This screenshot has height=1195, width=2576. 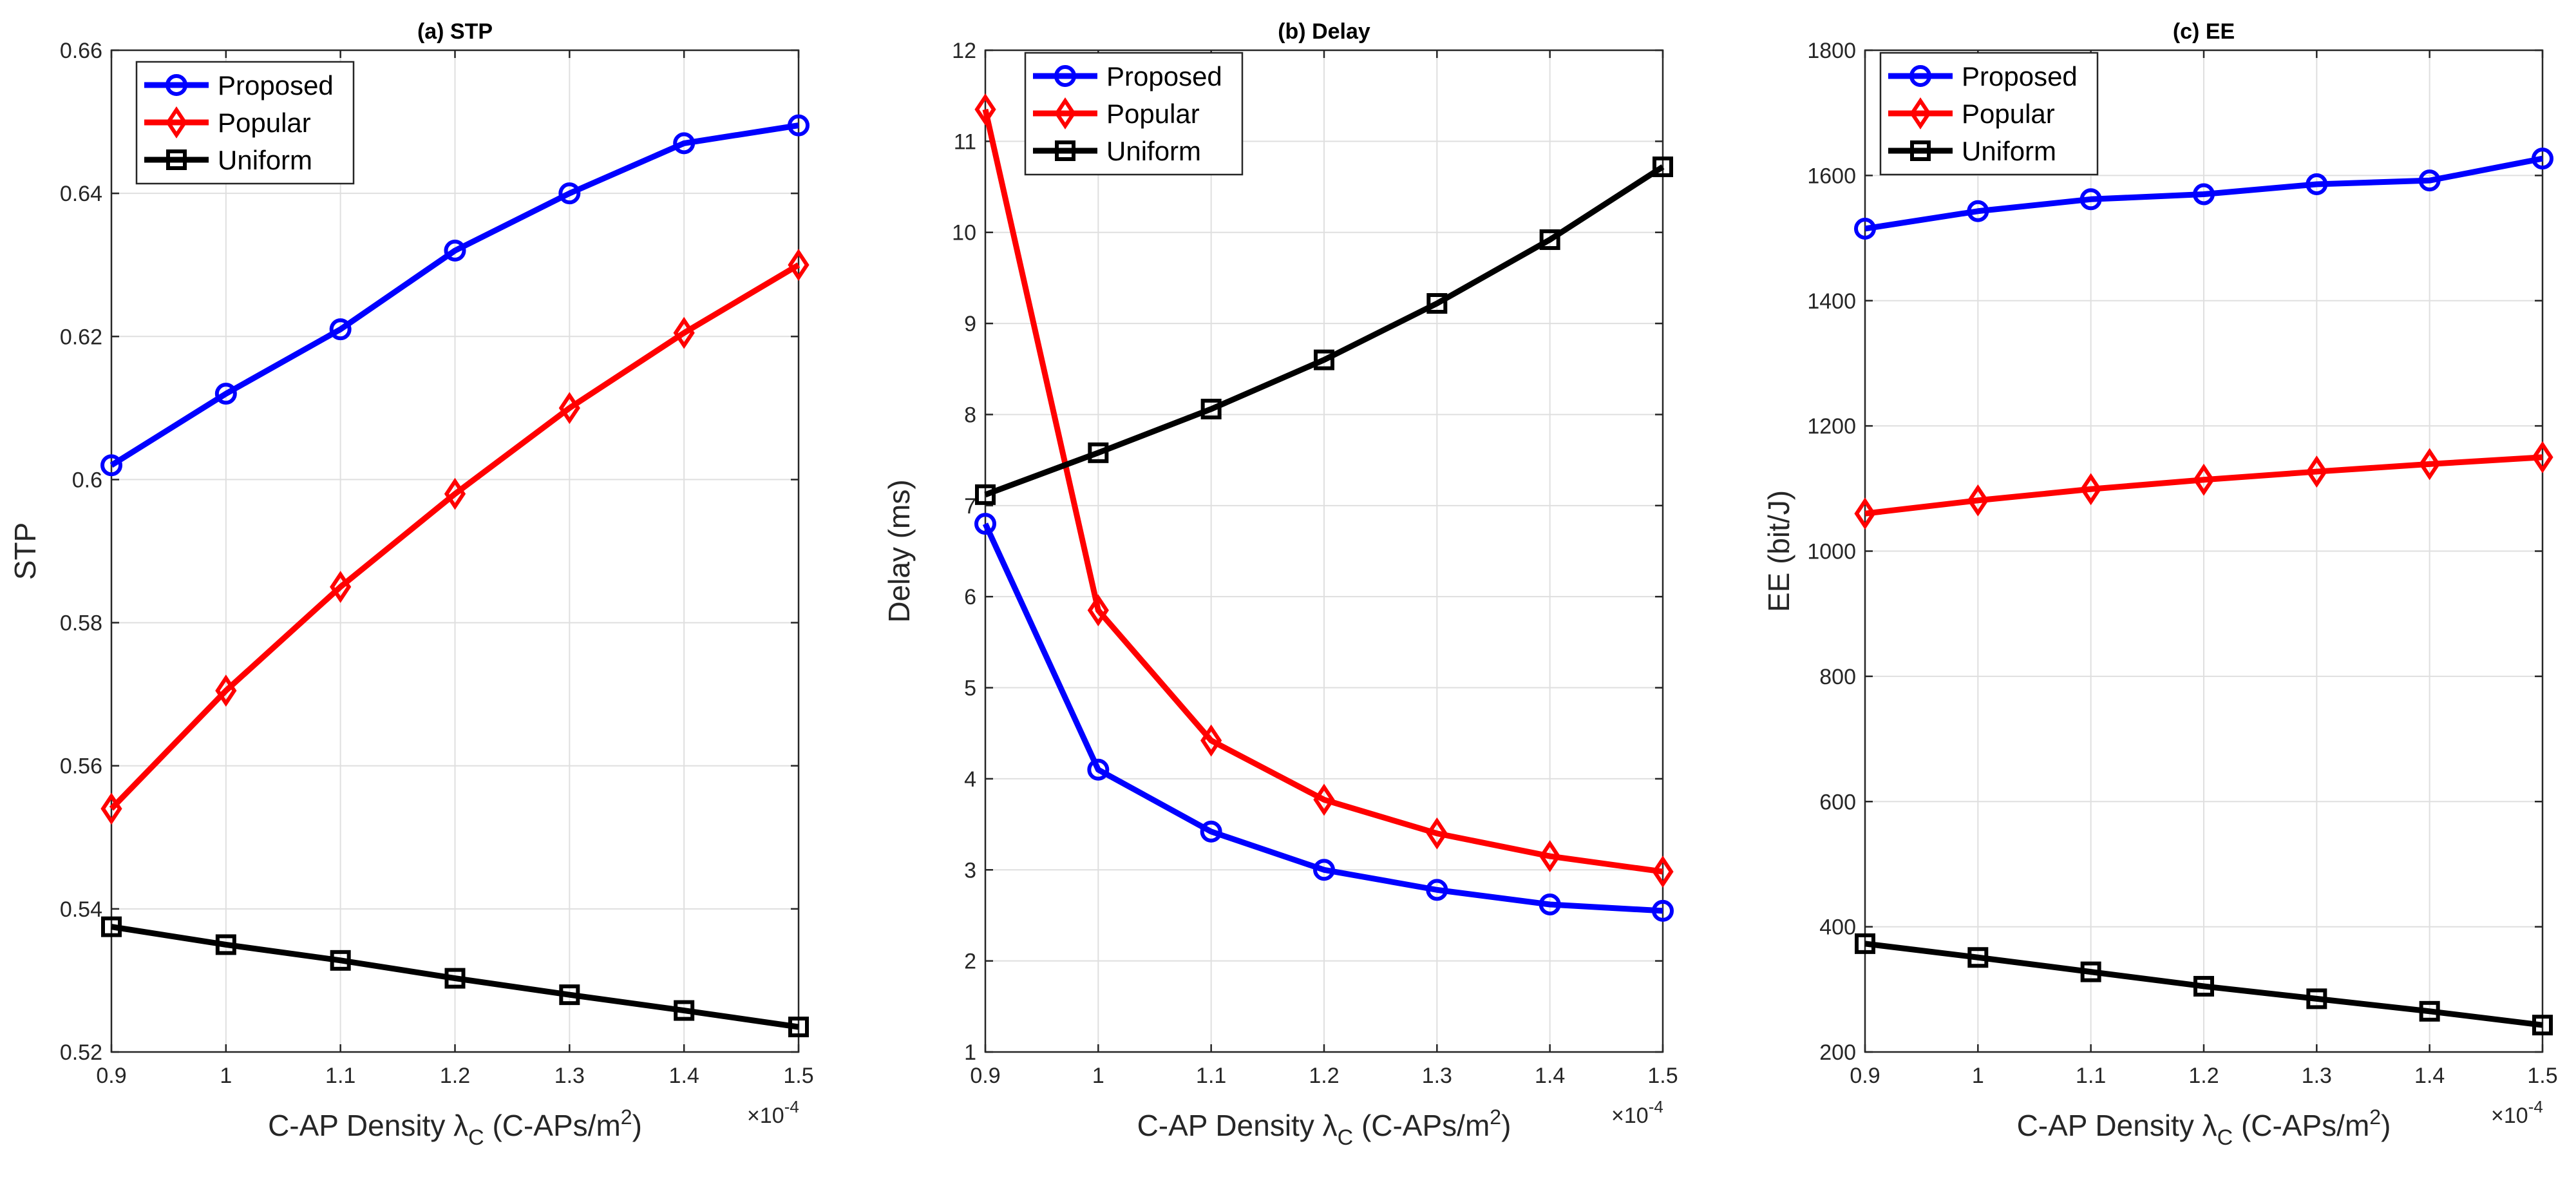 What do you see at coordinates (964, 51) in the screenshot?
I see `y-tick-label: 12` at bounding box center [964, 51].